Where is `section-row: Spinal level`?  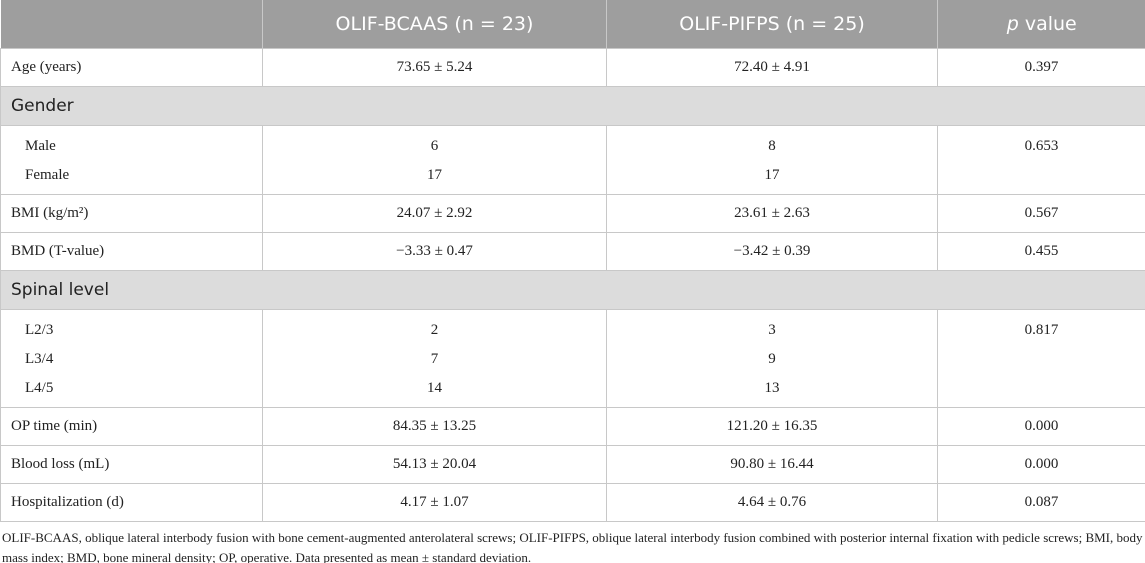
section-row: Spinal level is located at coordinates (572, 290).